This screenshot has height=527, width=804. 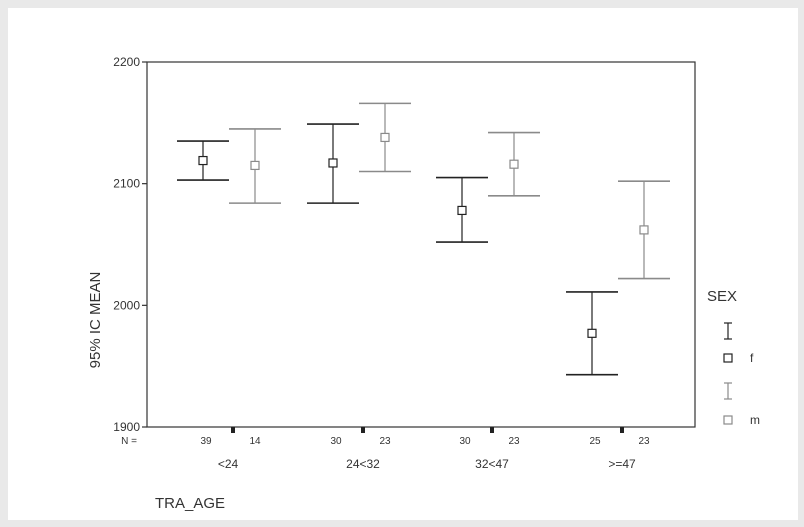 What do you see at coordinates (728, 420) in the screenshot?
I see `legend-marker-m` at bounding box center [728, 420].